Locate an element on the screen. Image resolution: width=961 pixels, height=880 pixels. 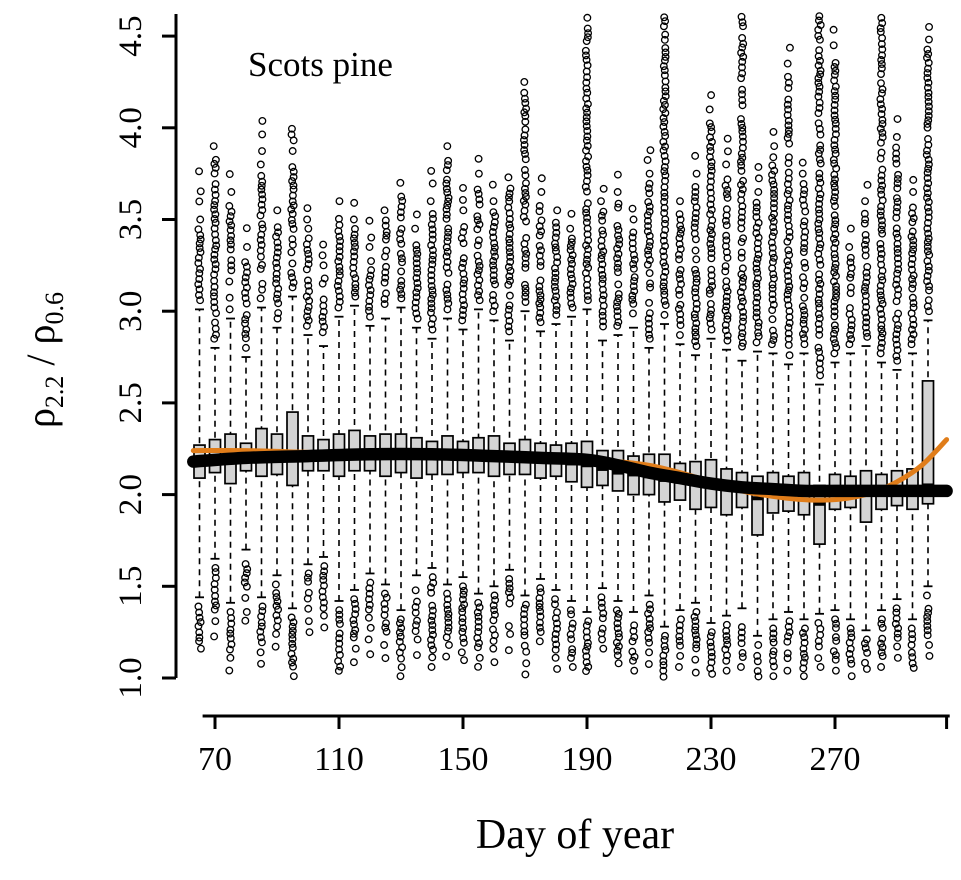
y-tick-label: 1.0 is located at coordinates (131, 677).